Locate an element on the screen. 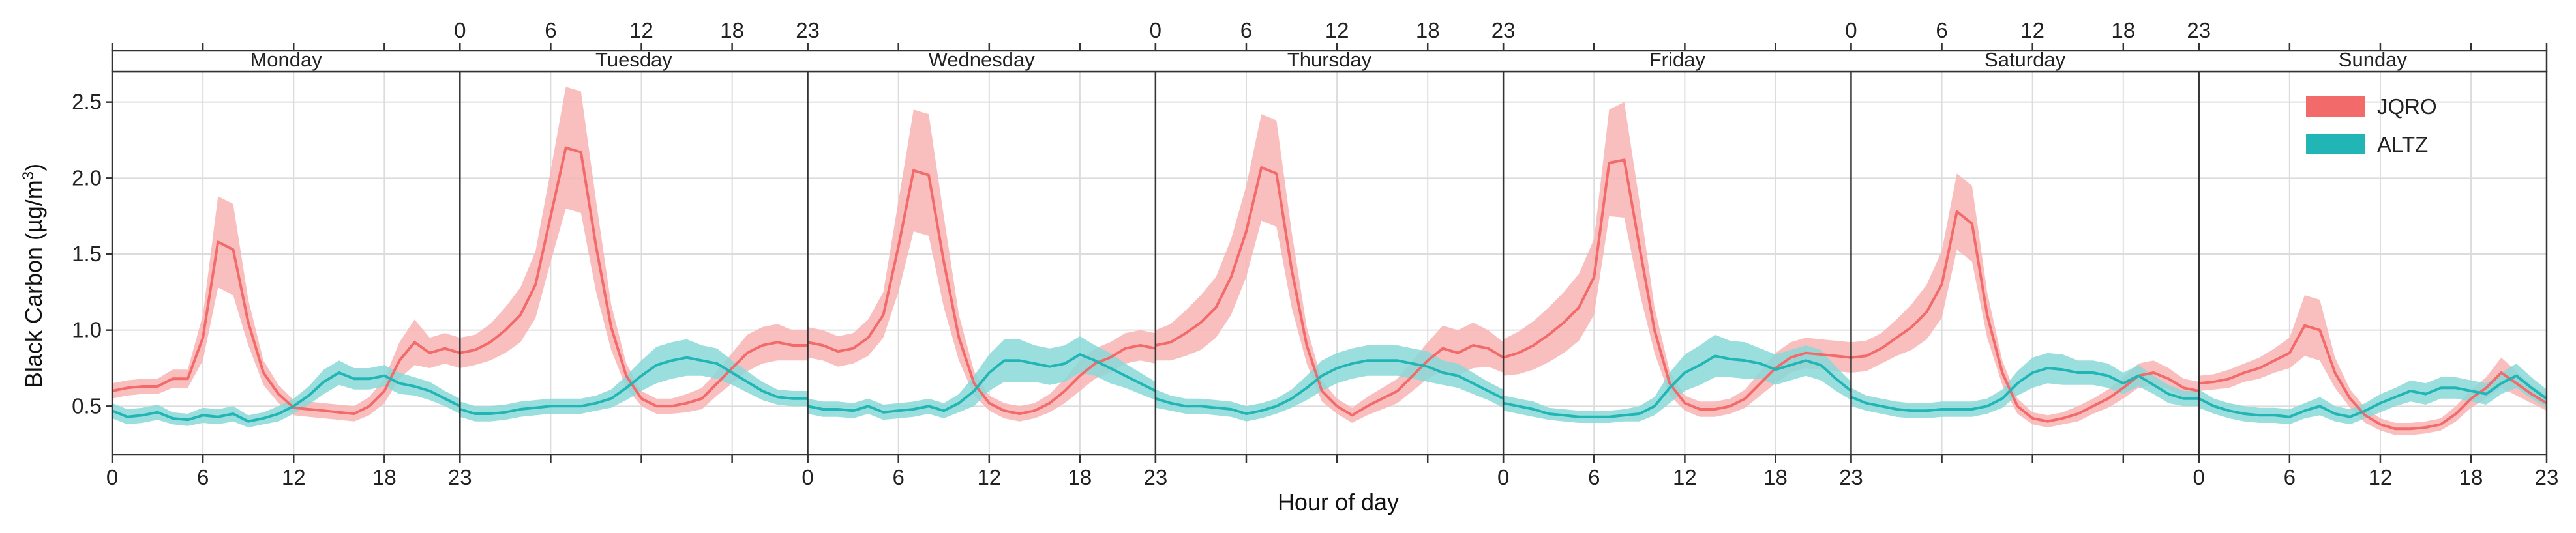 Image resolution: width=2576 pixels, height=533 pixels. y-tick-label-0: 0.5 is located at coordinates (87, 406).